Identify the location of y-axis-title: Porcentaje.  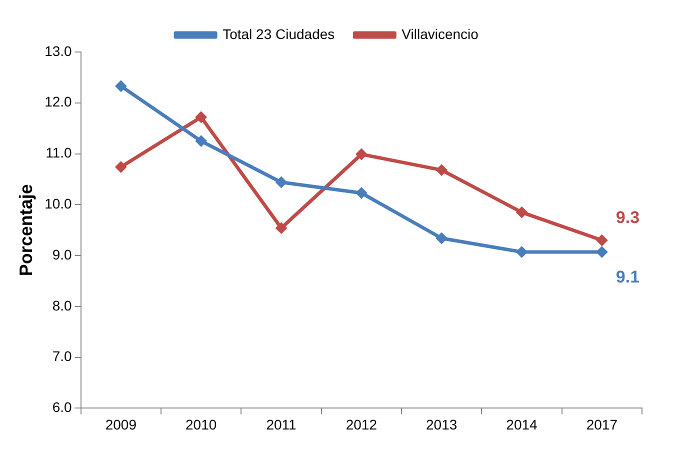
(26, 230).